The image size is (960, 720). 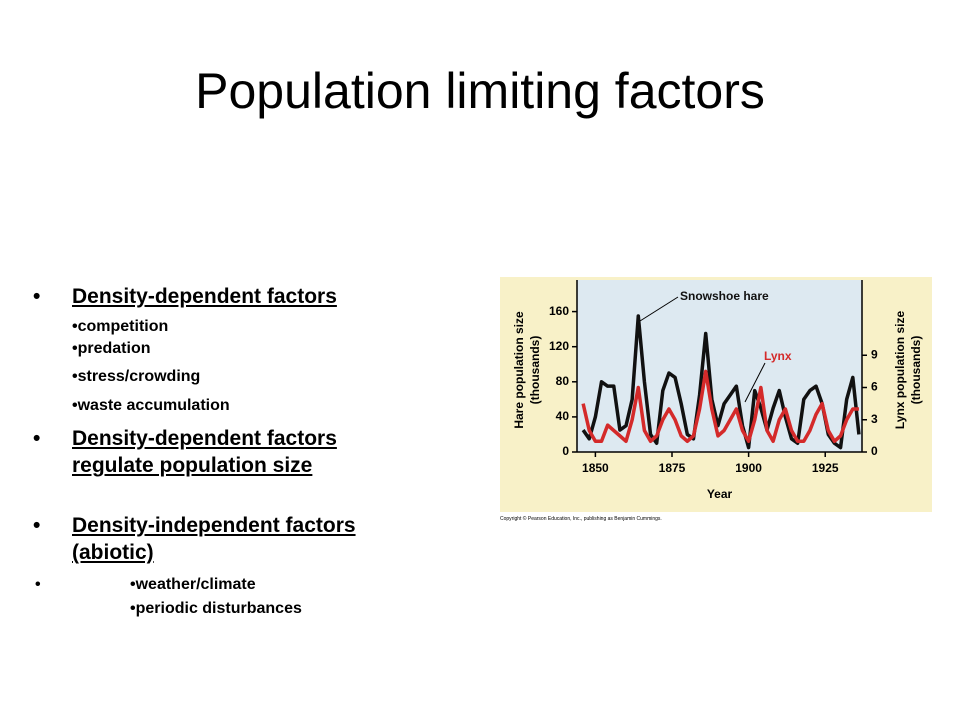 I want to click on x-tick-label: 1900, so click(x=748, y=468).